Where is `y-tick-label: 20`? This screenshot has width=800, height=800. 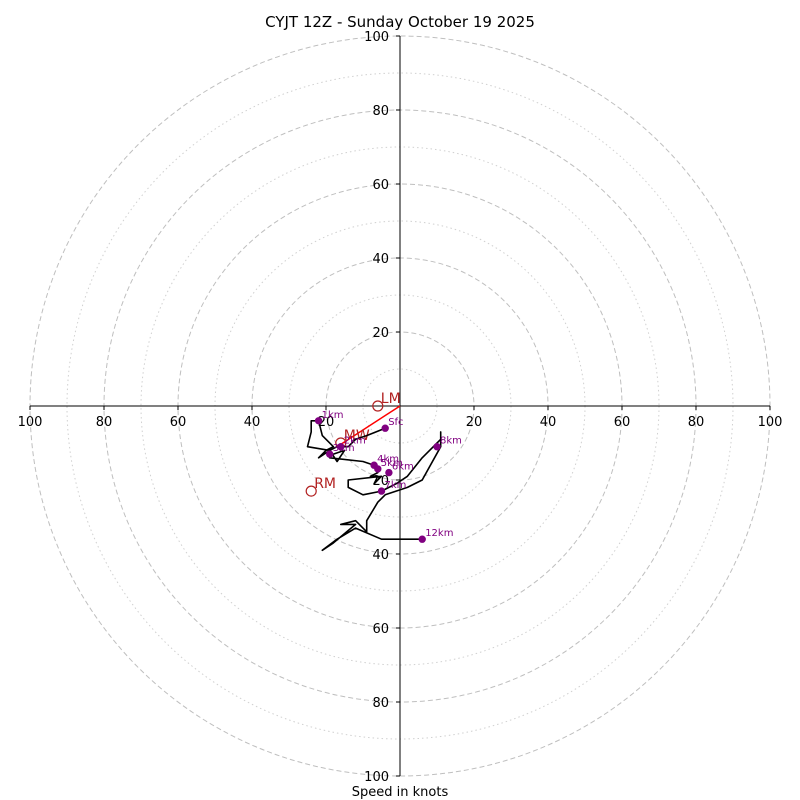 y-tick-label: 20 is located at coordinates (380, 333).